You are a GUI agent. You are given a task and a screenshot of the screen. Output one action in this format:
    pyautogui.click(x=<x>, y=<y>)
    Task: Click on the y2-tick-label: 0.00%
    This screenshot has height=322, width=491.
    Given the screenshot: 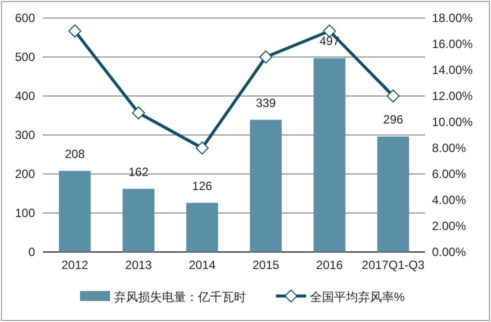 What is the action you would take?
    pyautogui.click(x=449, y=252)
    